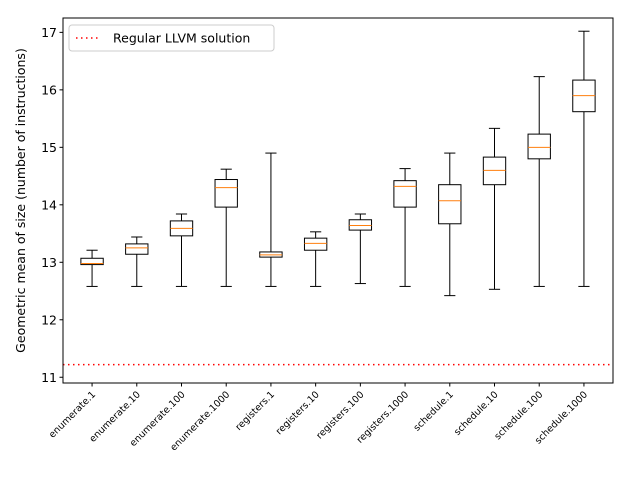  What do you see at coordinates (49, 147) in the screenshot?
I see `y-tick-label: 15` at bounding box center [49, 147].